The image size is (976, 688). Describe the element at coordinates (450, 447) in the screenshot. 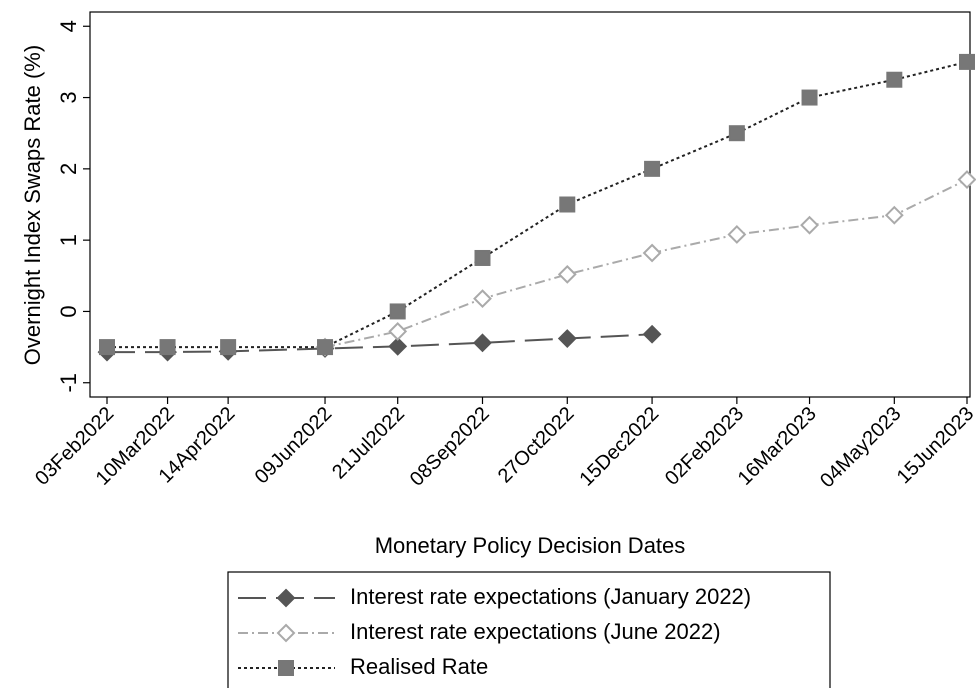

I see `x-tick-label: 08Sep2022` at that location.